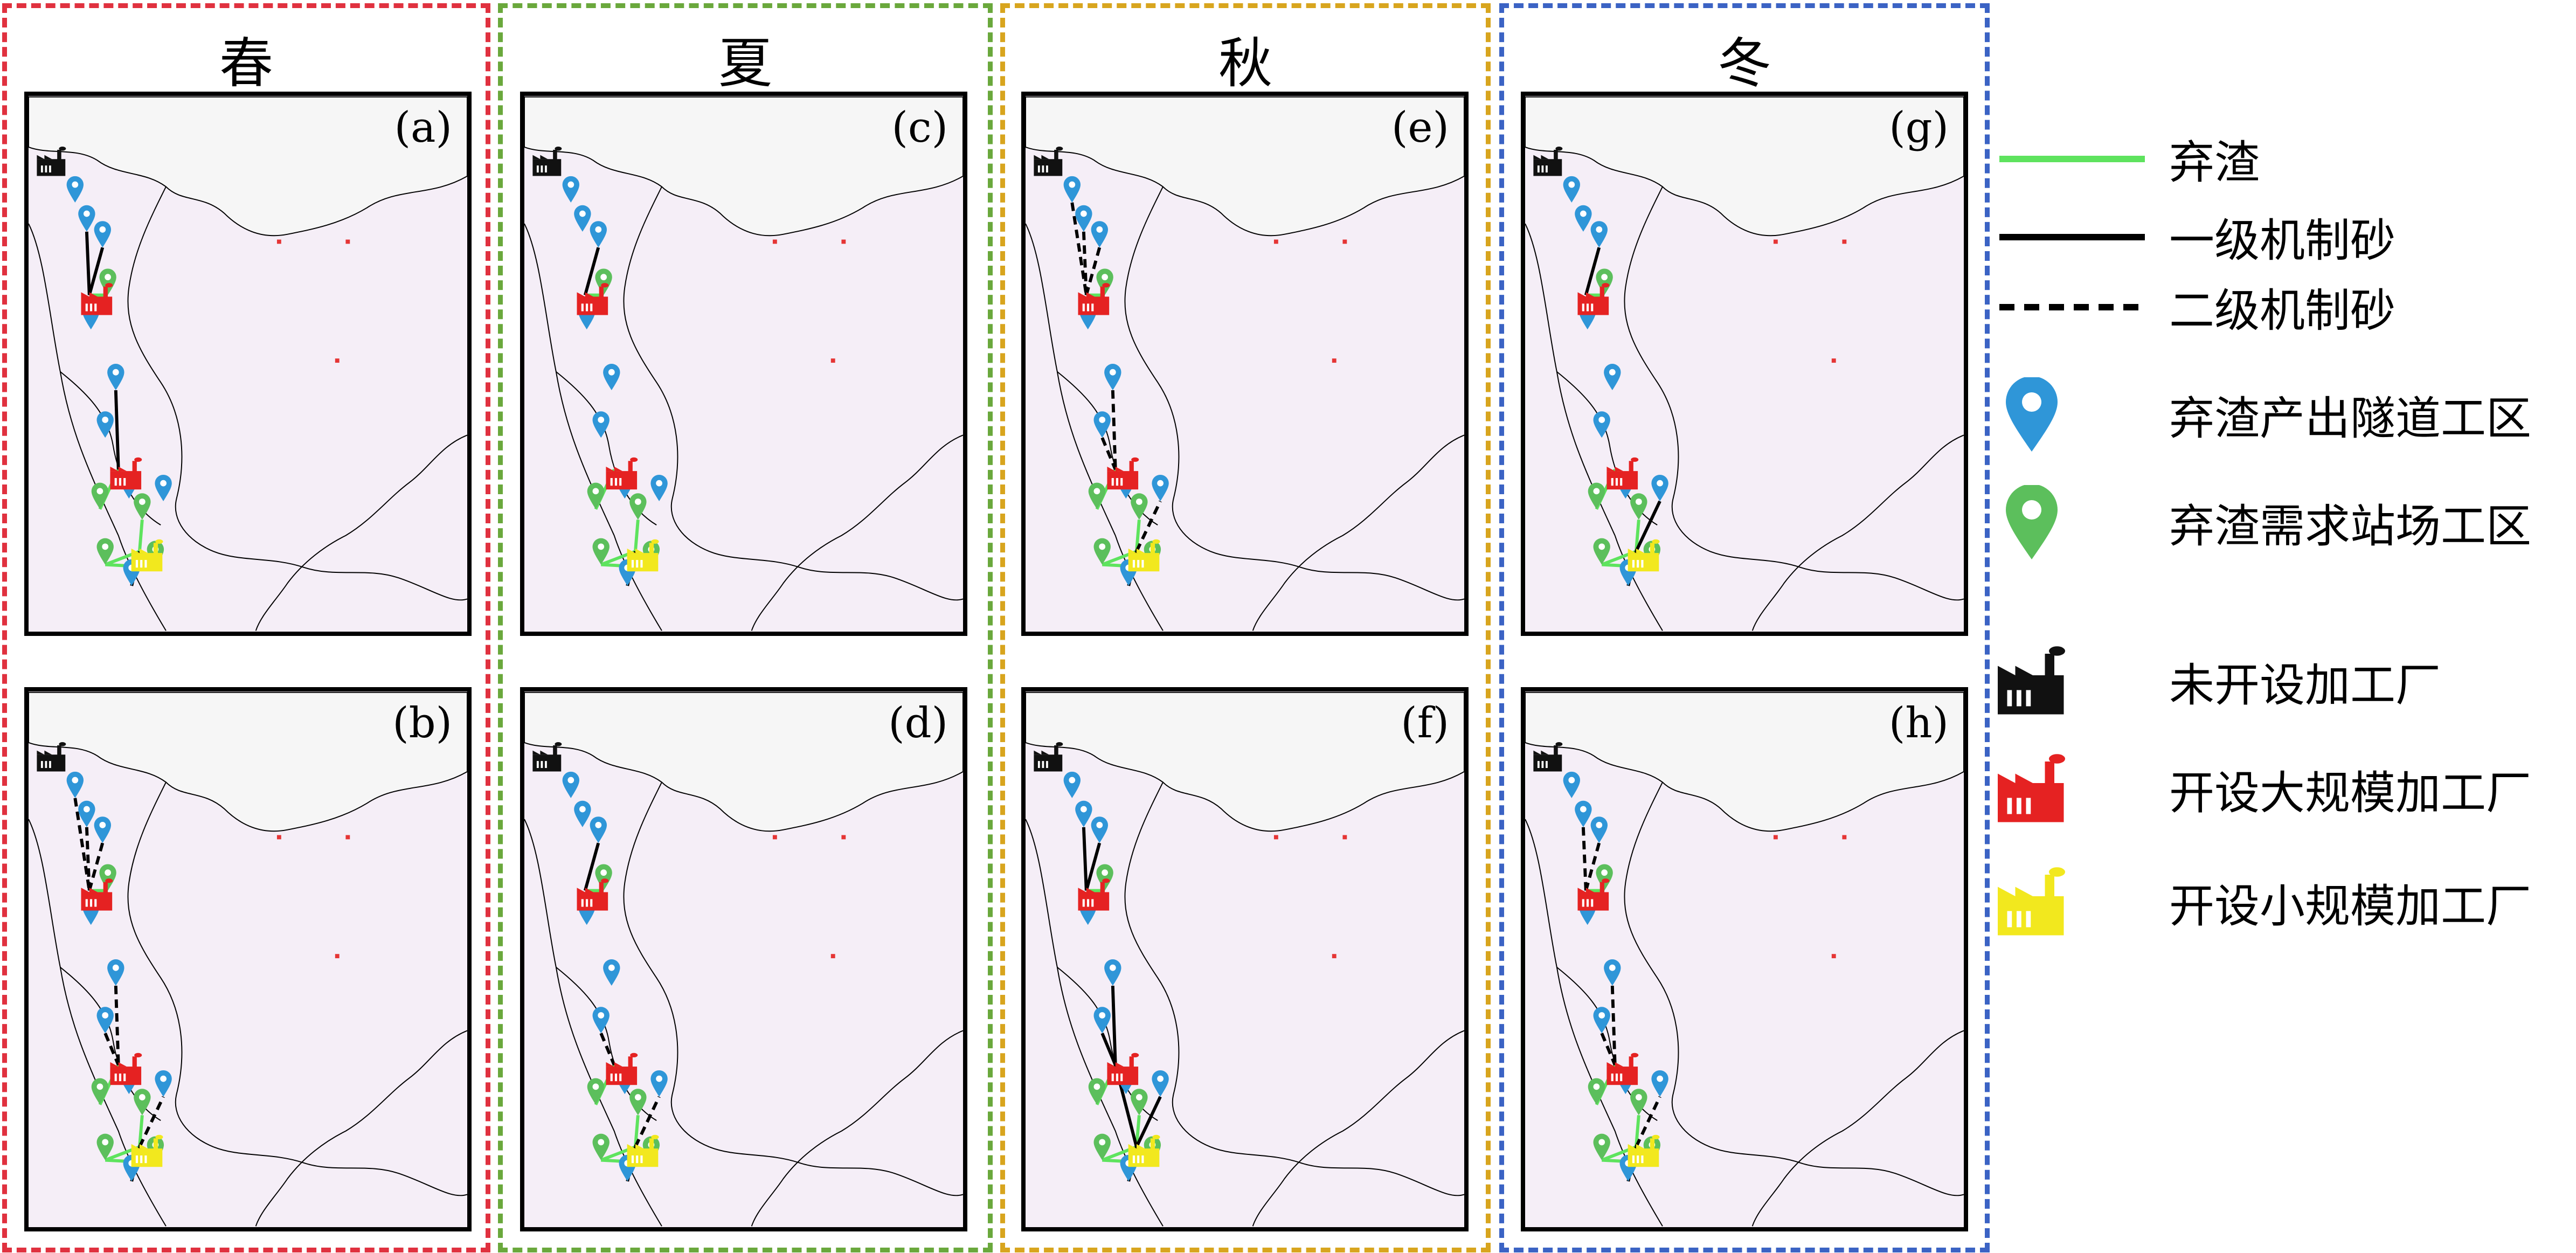 The width and height of the screenshot is (2576, 1253). What do you see at coordinates (422, 723) in the screenshot?
I see `panel-label: (b)` at bounding box center [422, 723].